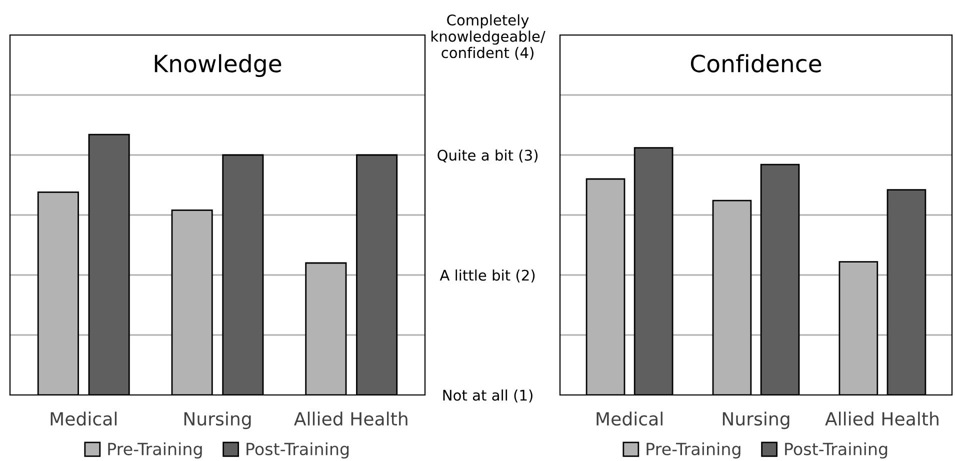 Image resolution: width=955 pixels, height=461 pixels. What do you see at coordinates (489, 37) in the screenshot?
I see `y-tick-label: Completely knowledgeable/ confident (4)` at bounding box center [489, 37].